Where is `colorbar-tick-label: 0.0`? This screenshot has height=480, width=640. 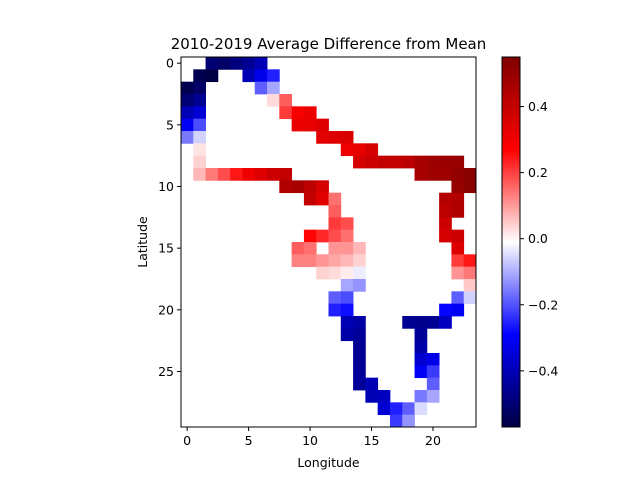
colorbar-tick-label: 0.0 is located at coordinates (538, 238).